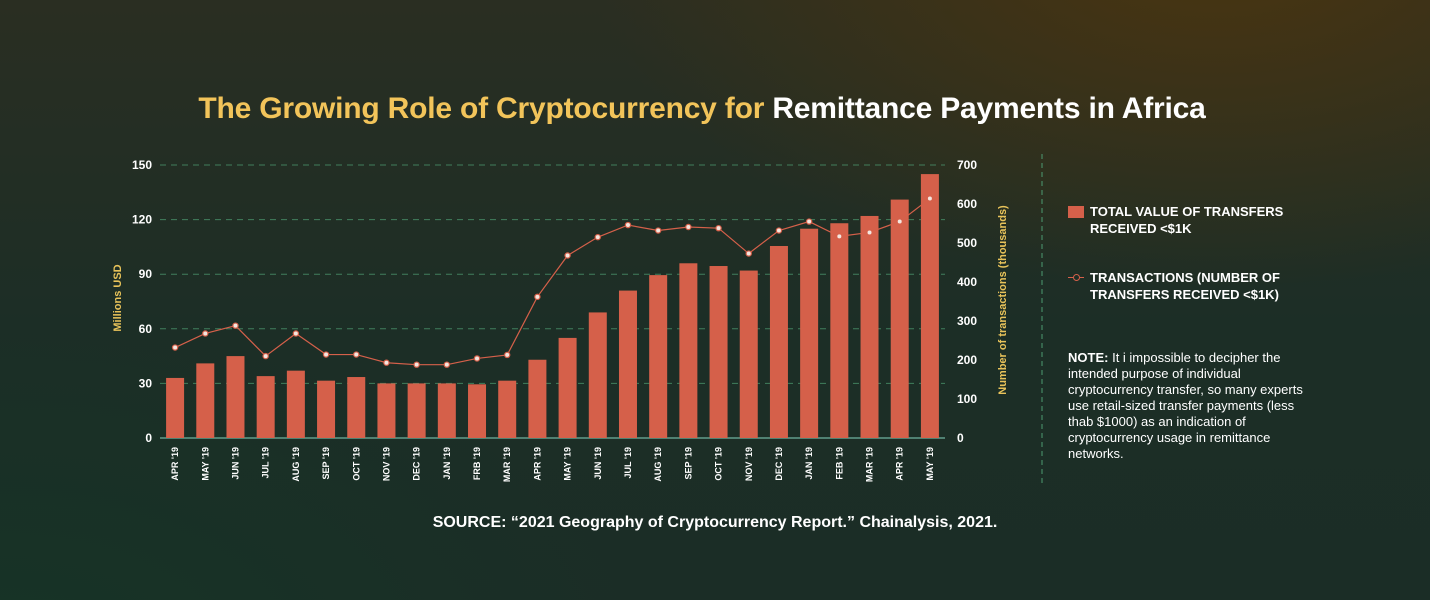 The height and width of the screenshot is (600, 1430). Describe the element at coordinates (1076, 278) in the screenshot. I see `legend-line-swatch-icon` at that location.